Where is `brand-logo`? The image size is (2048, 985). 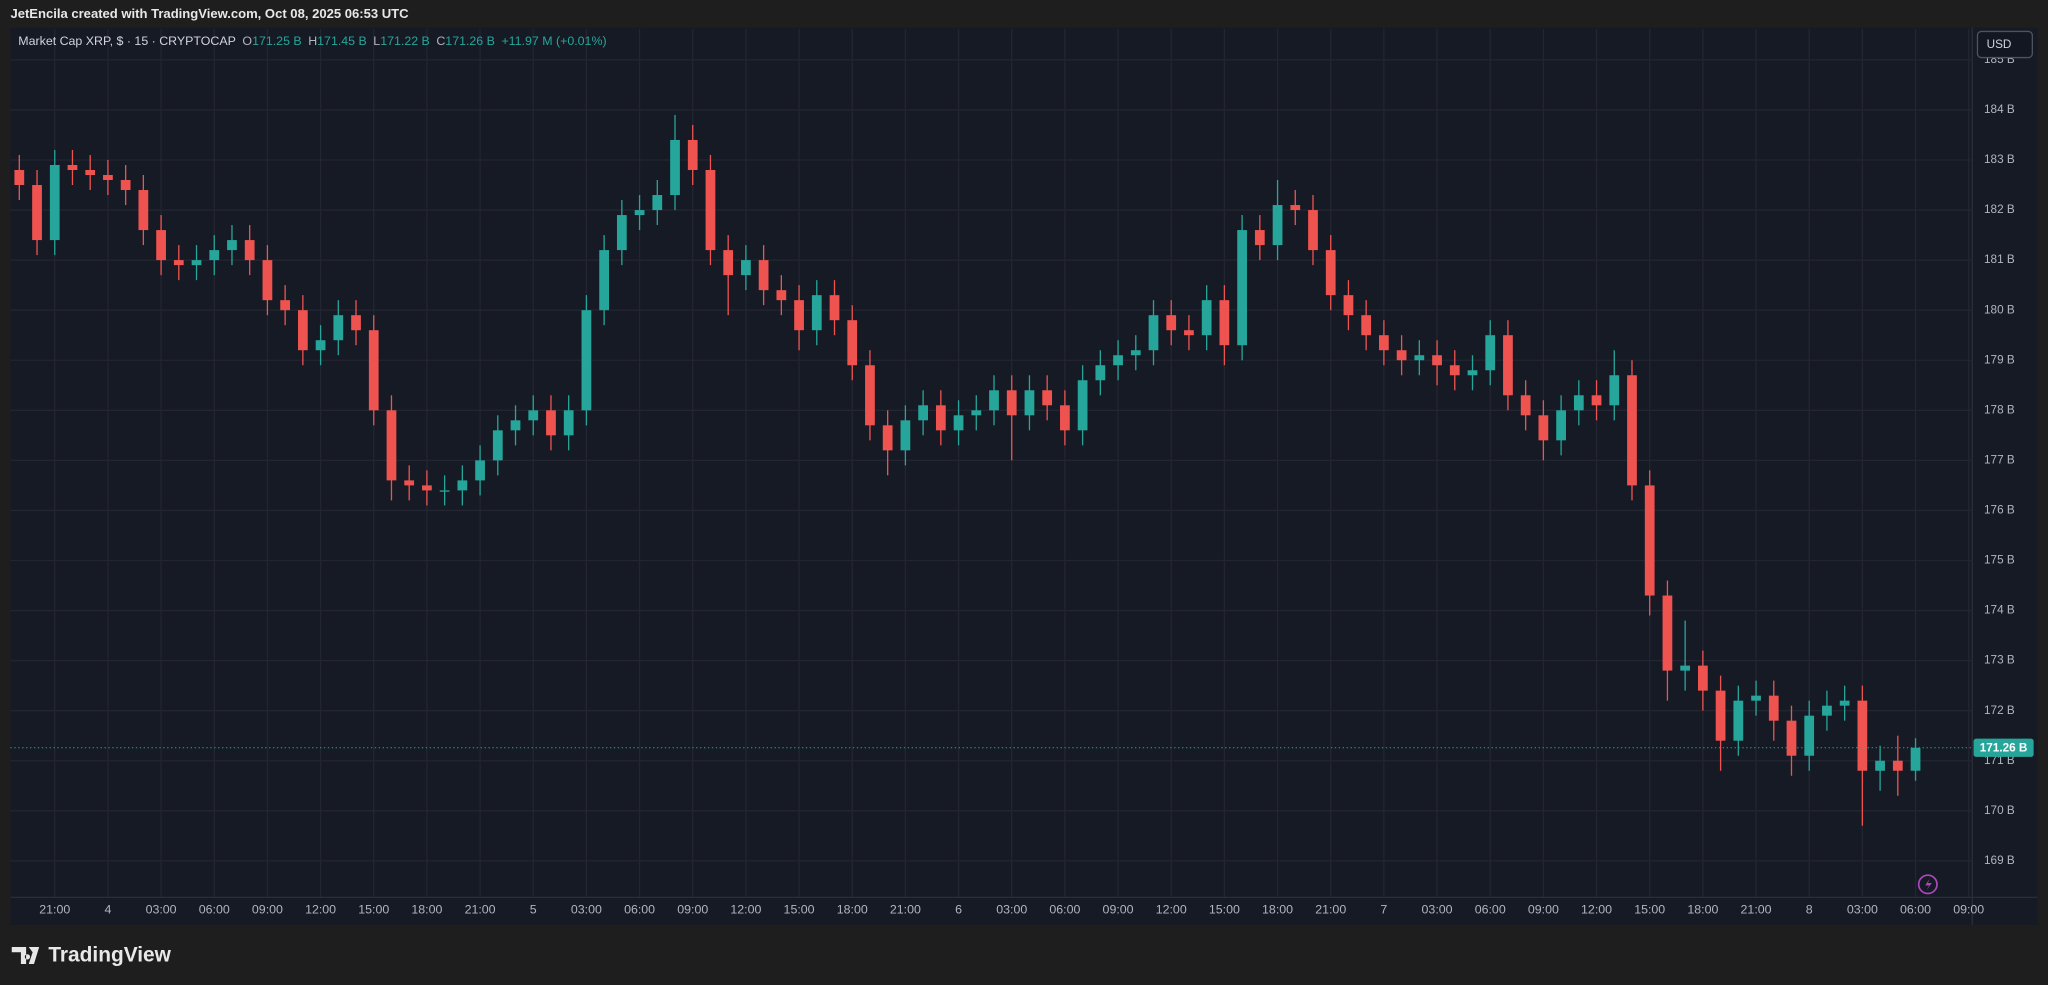
brand-logo is located at coordinates (25, 956).